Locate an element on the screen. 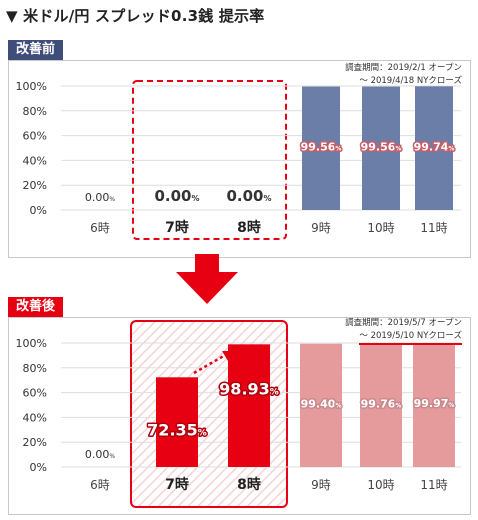 The width and height of the screenshot is (478, 520). before-period-note: 調査期間：2019/2/1 オープン 〜 2019/4/18 NYクローズ is located at coordinates (403, 75).